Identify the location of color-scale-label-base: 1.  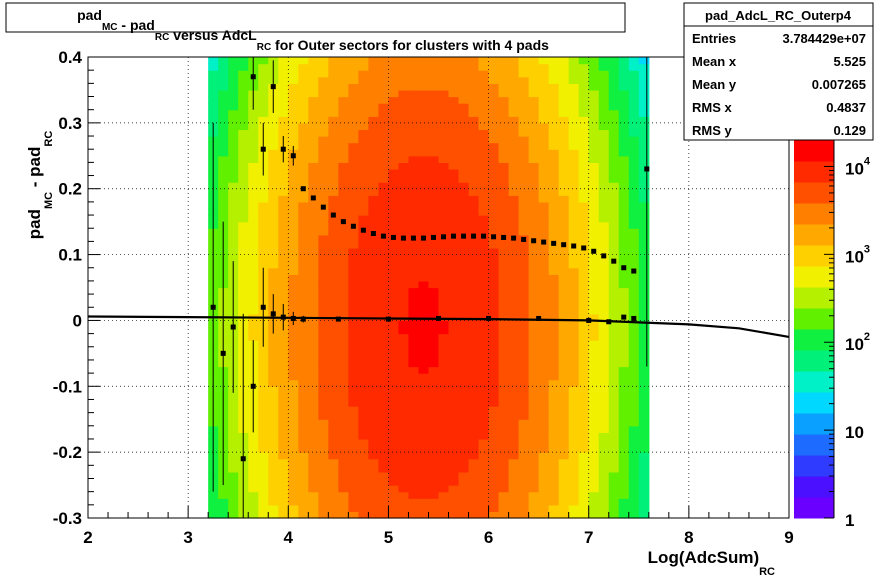
(849, 520).